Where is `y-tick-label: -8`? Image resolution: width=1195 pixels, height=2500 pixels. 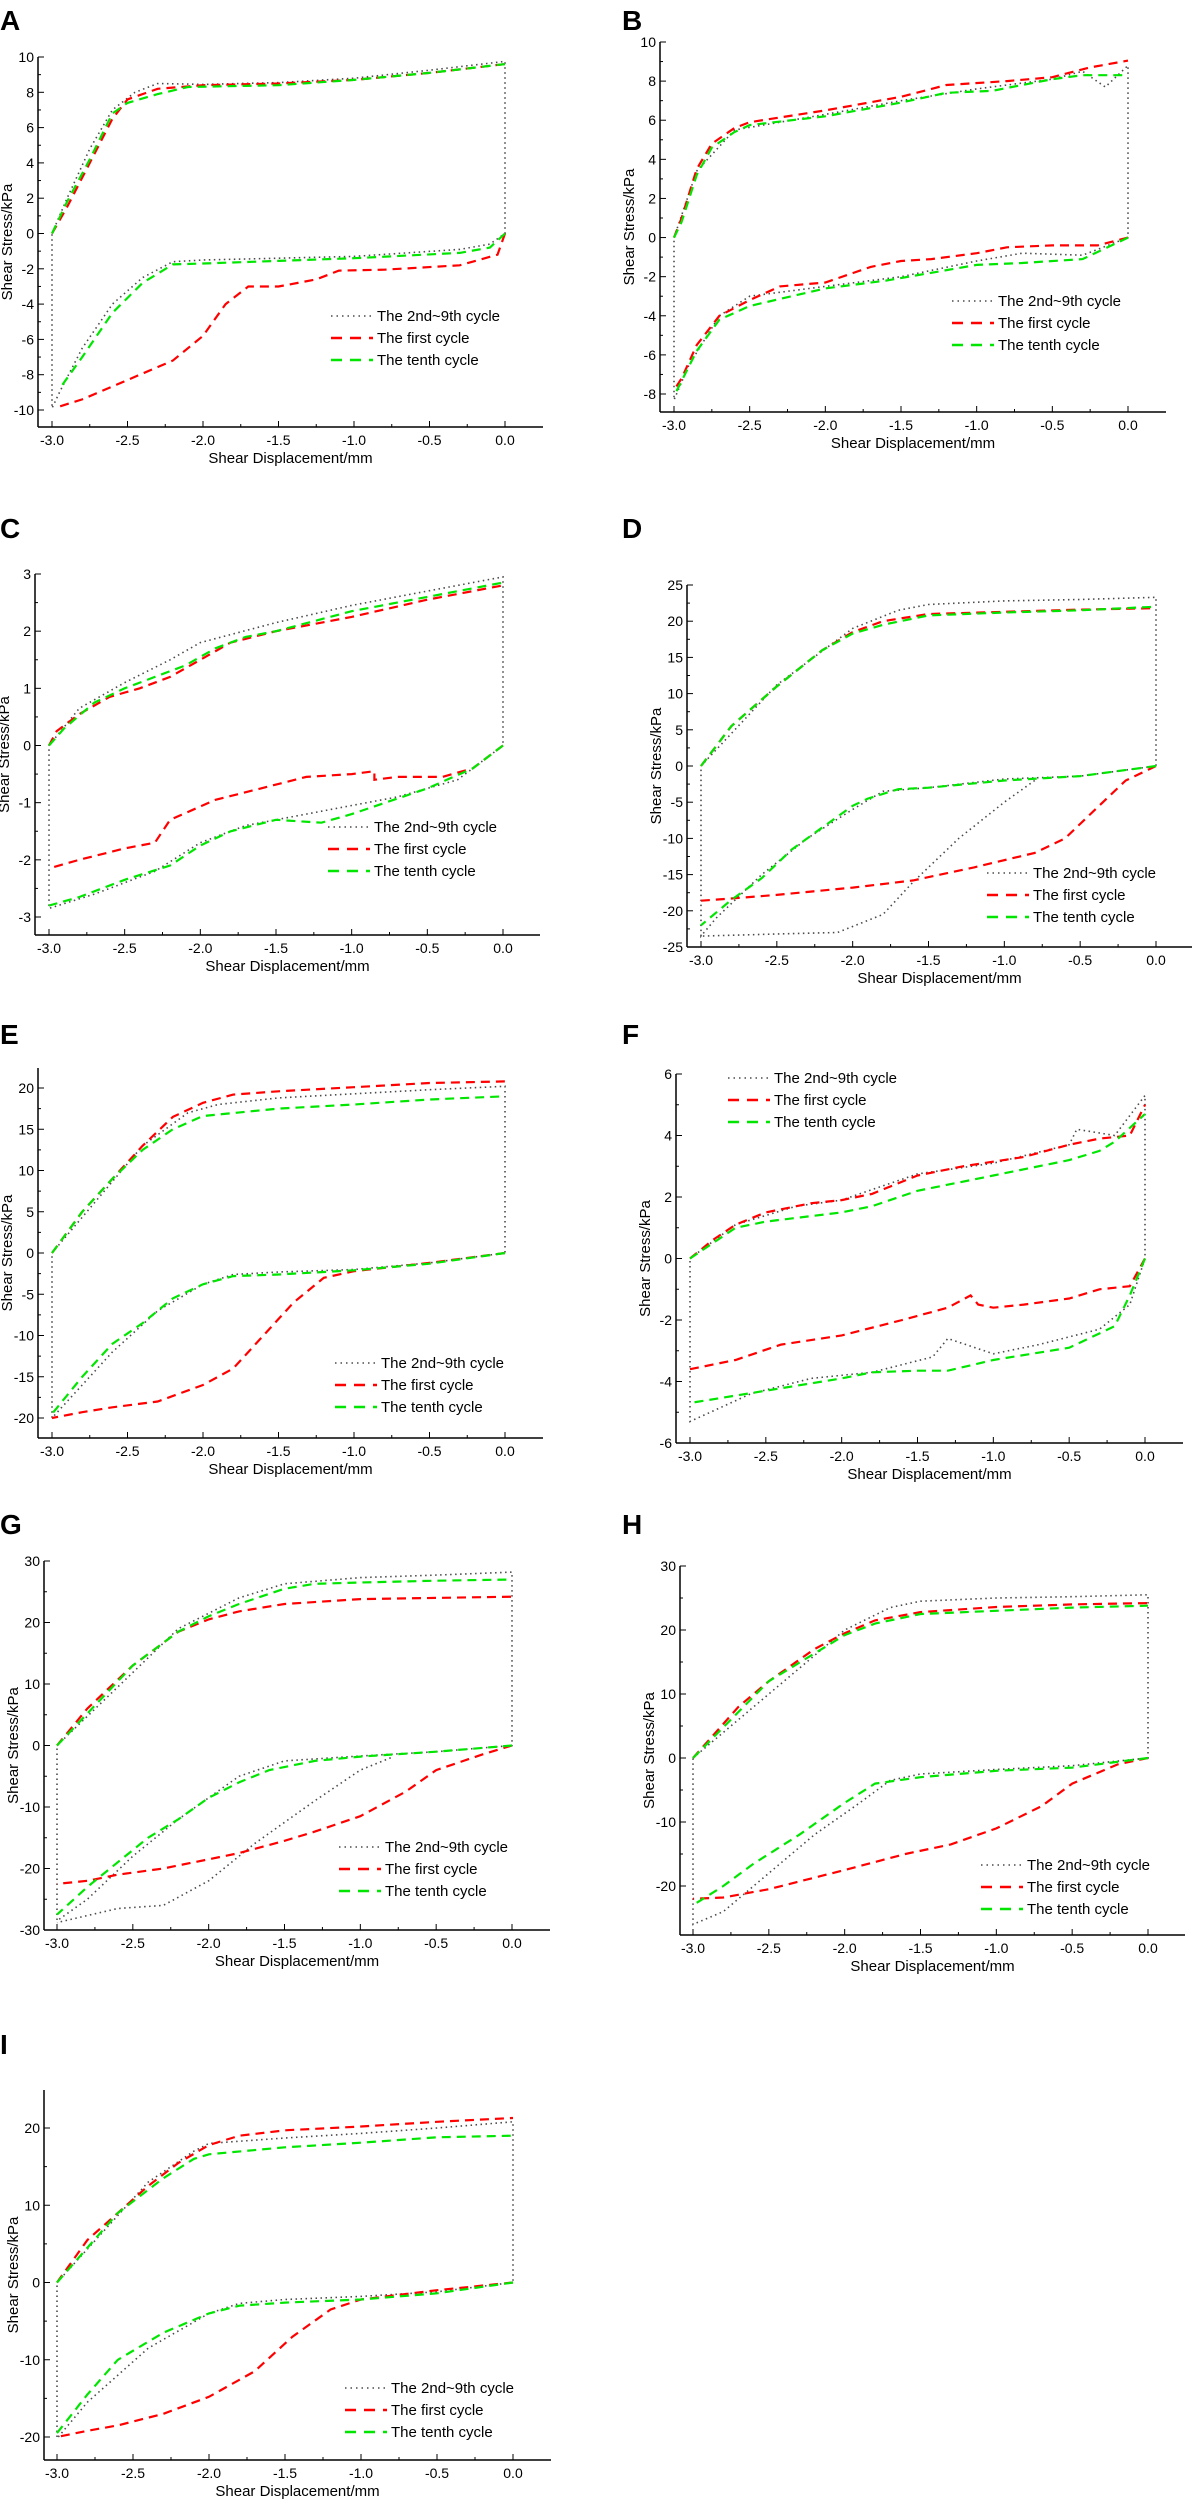
y-tick-label: -8 is located at coordinates (650, 394).